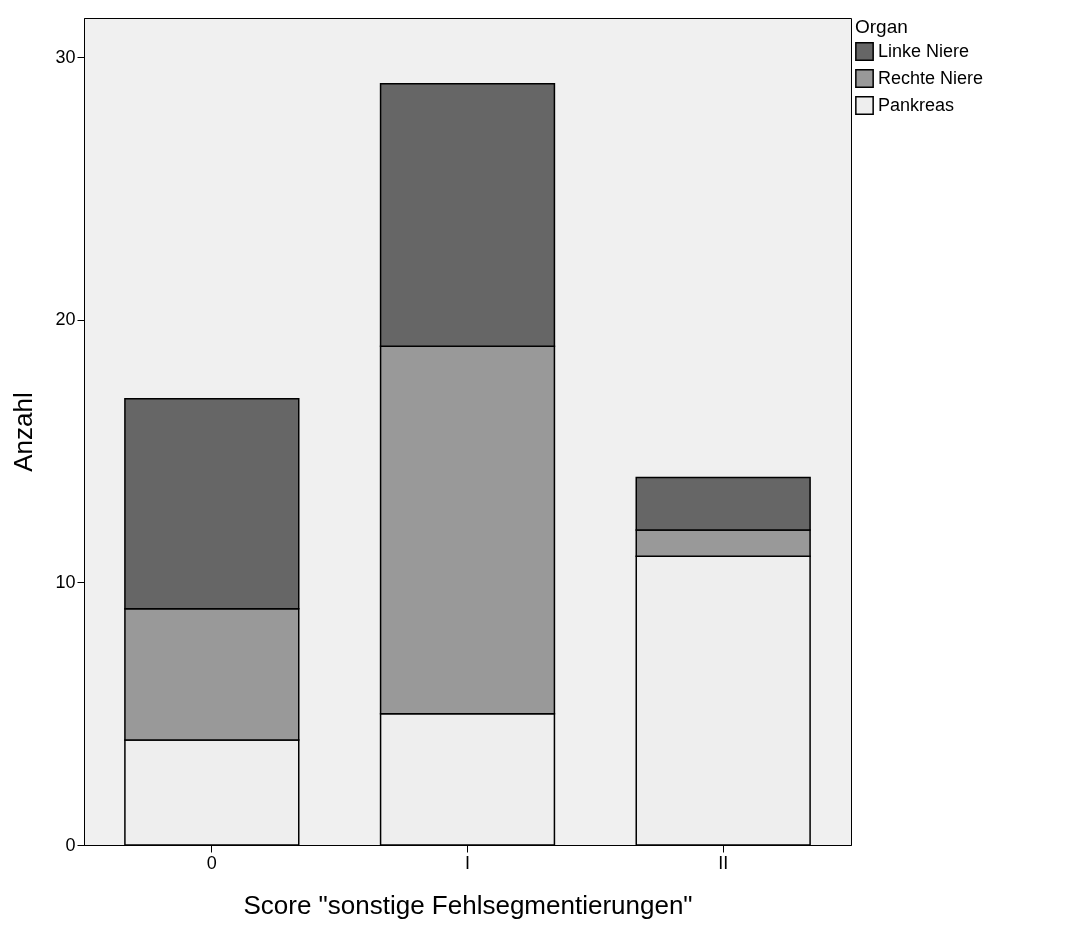  What do you see at coordinates (211, 862) in the screenshot?
I see `x-tick-label: 0` at bounding box center [211, 862].